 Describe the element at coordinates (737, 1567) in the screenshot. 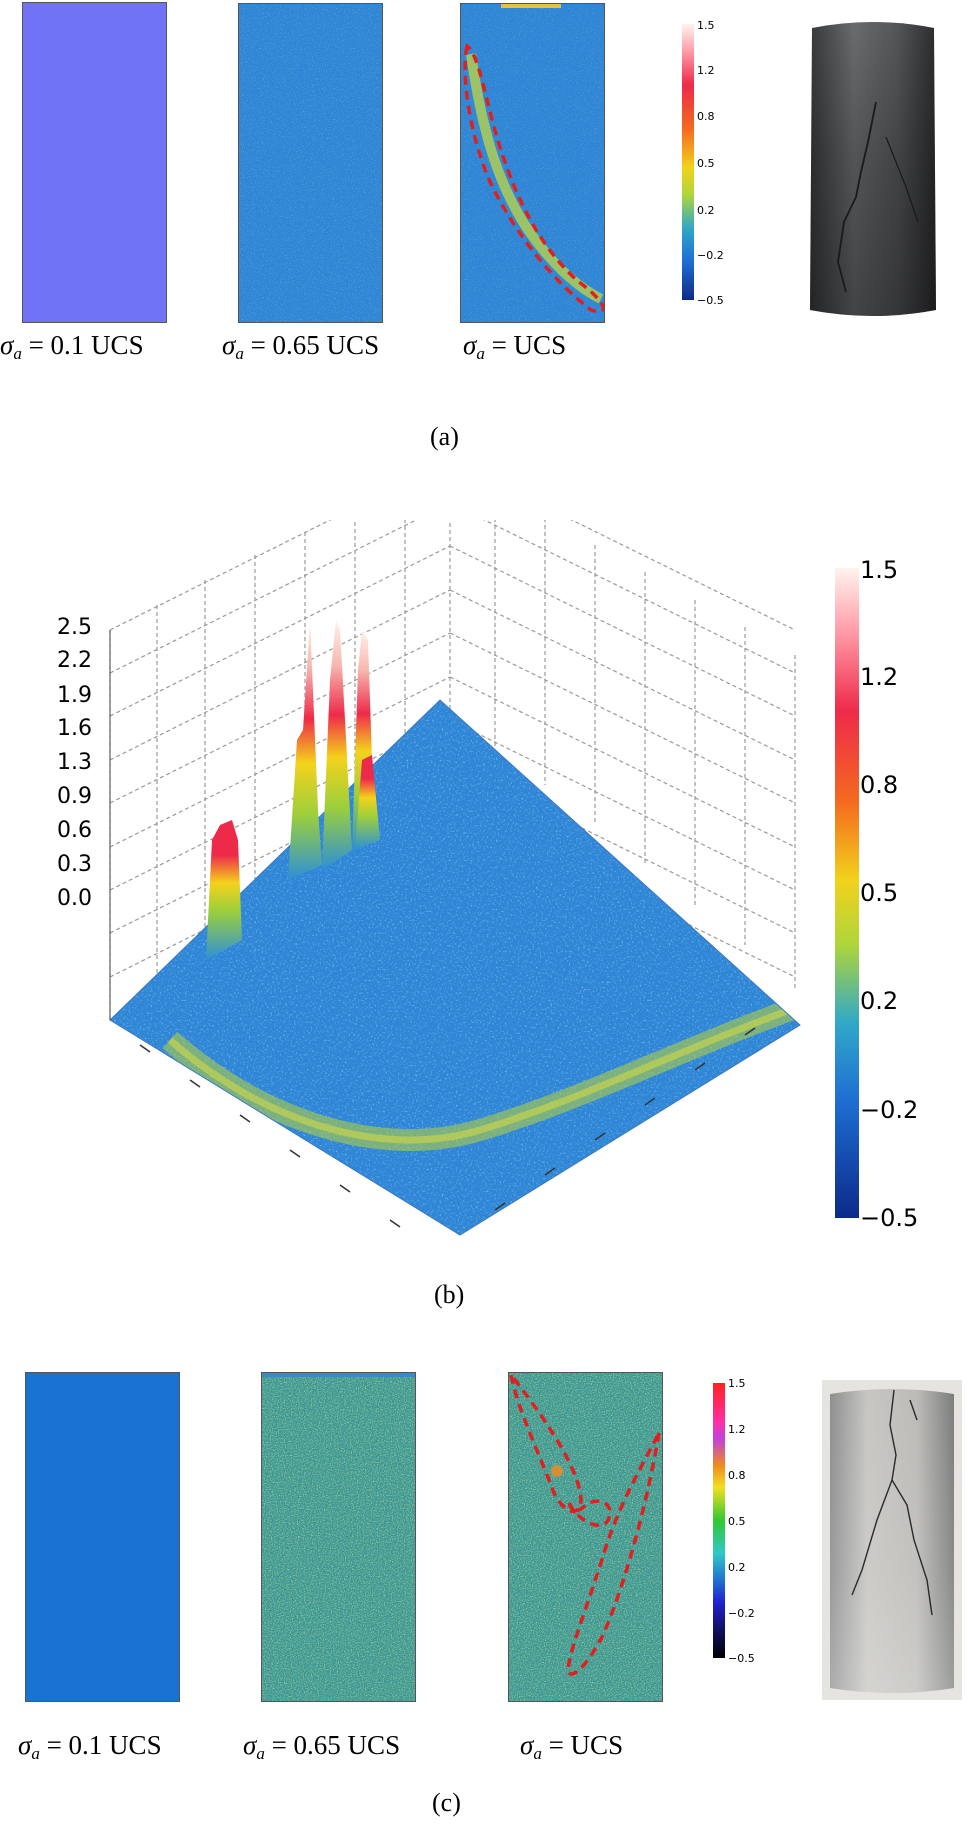

I see `colorbar-c-tick: 0.2` at that location.